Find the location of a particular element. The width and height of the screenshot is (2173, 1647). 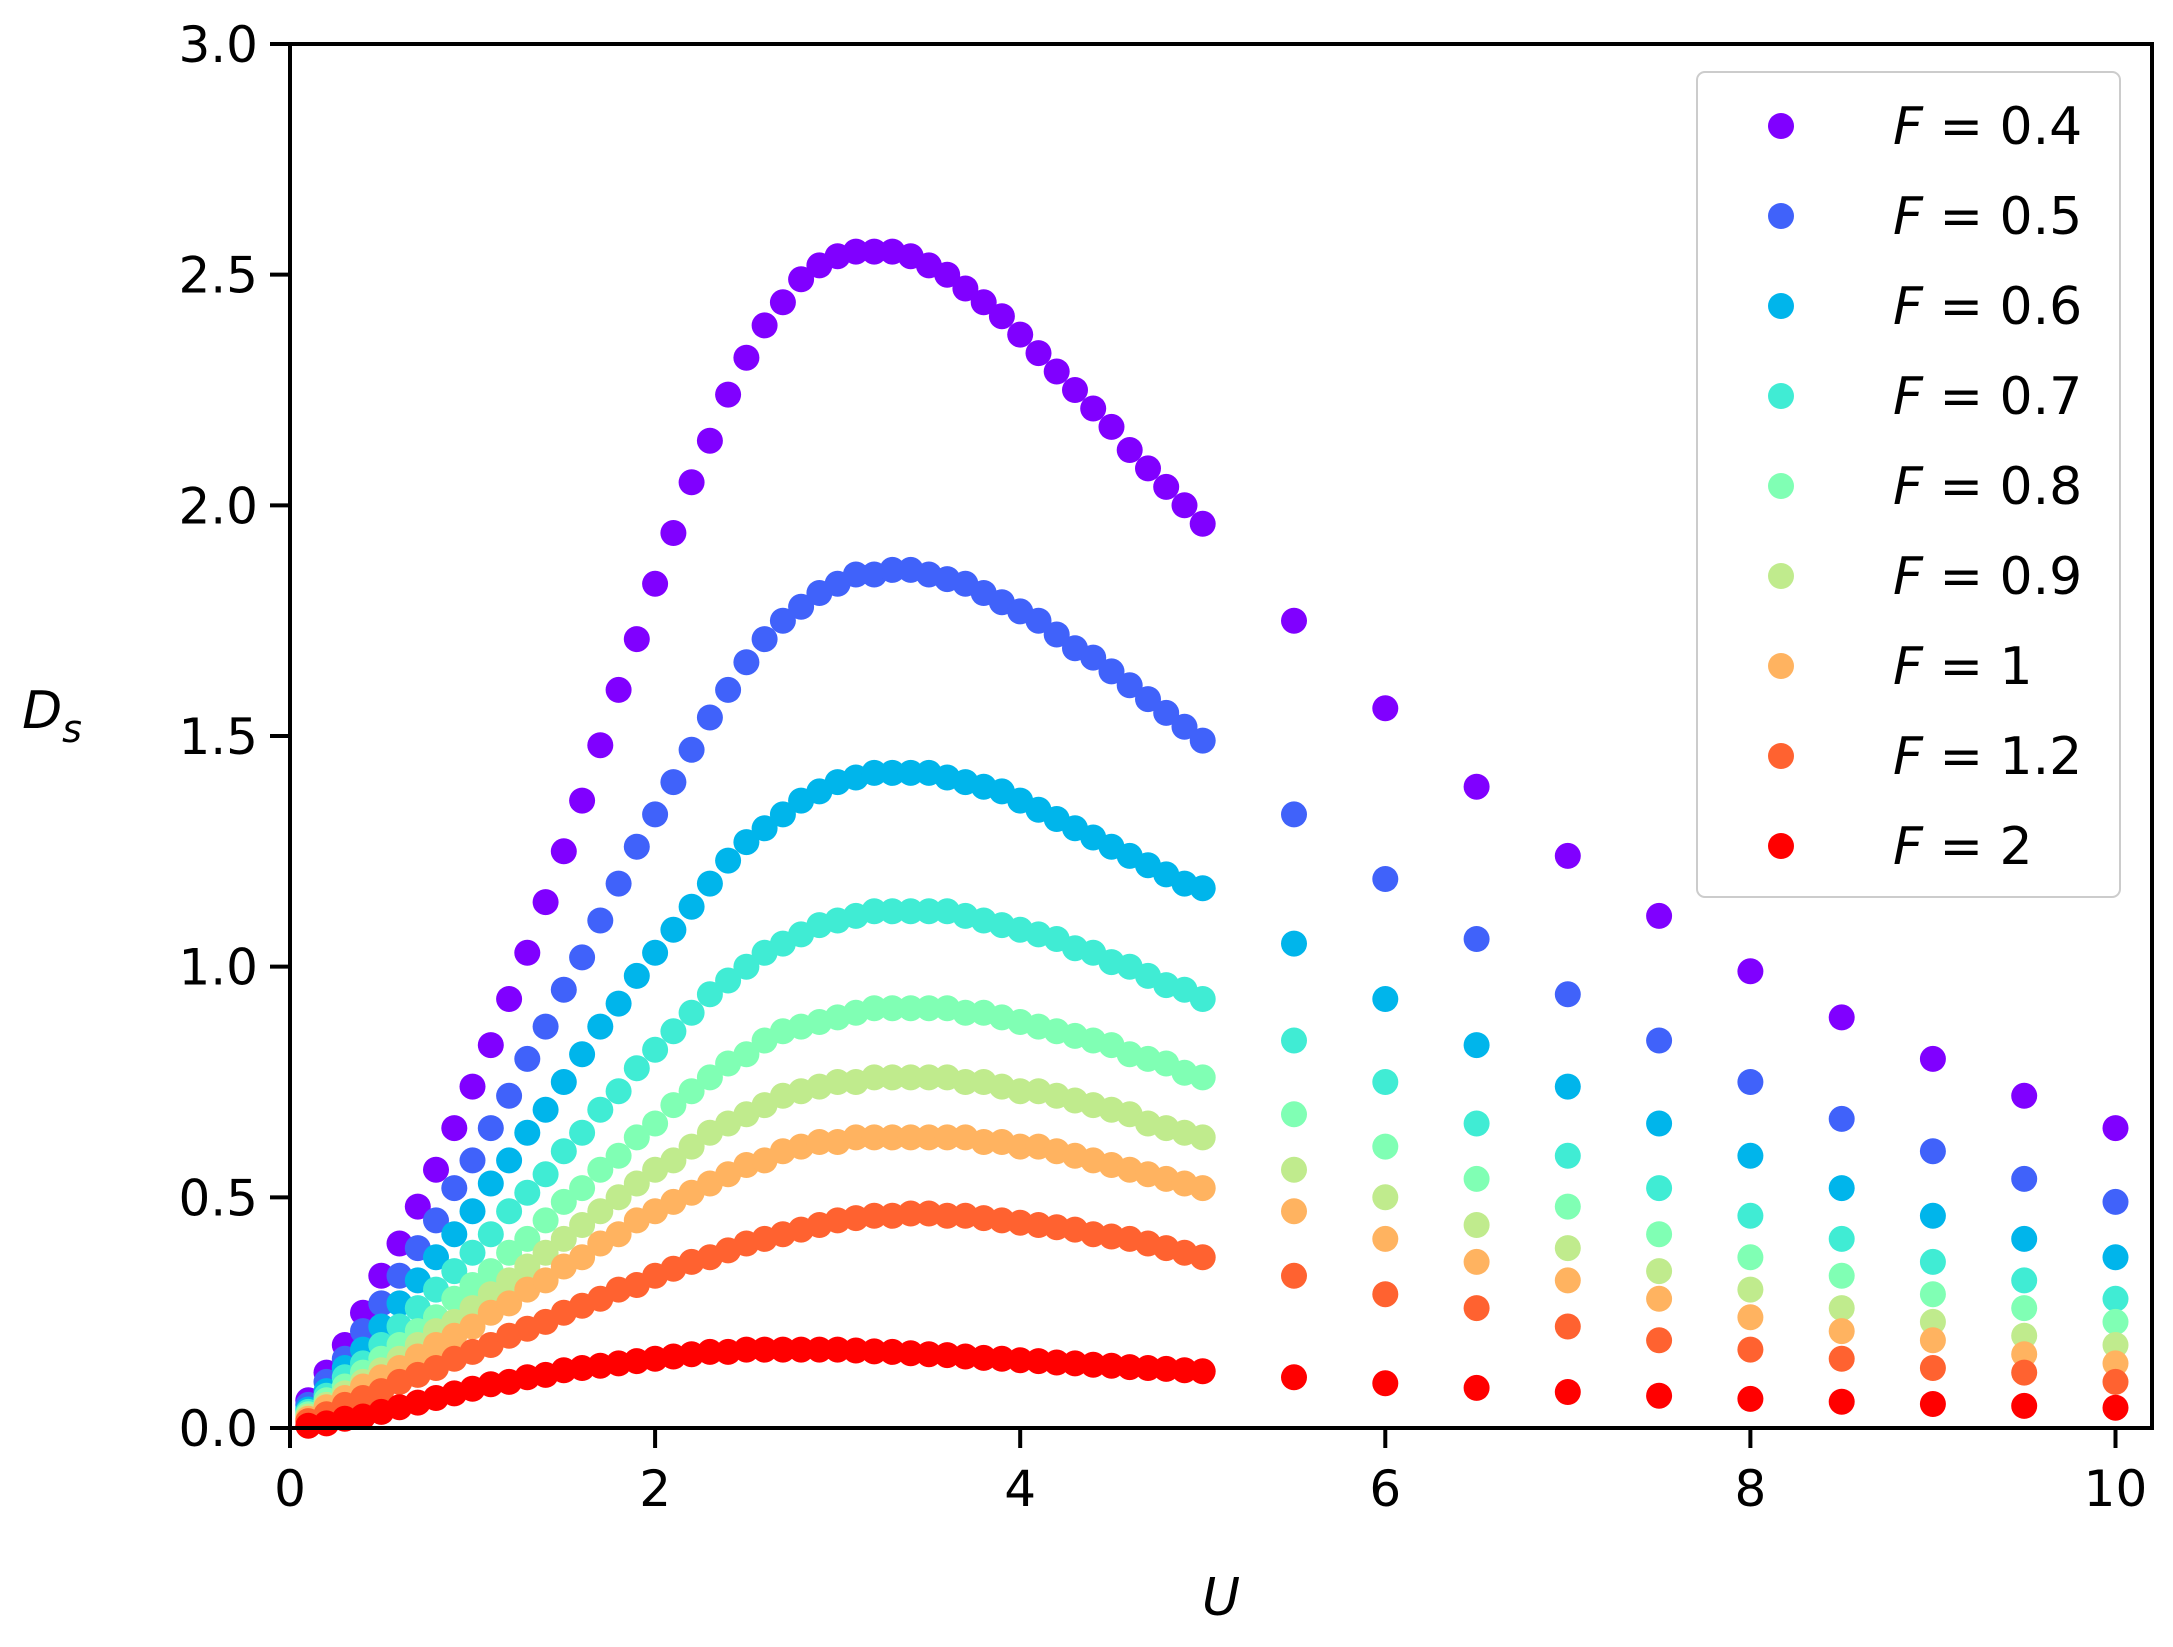

legend-entry: F = 0.5 is located at coordinates (1925, 217).